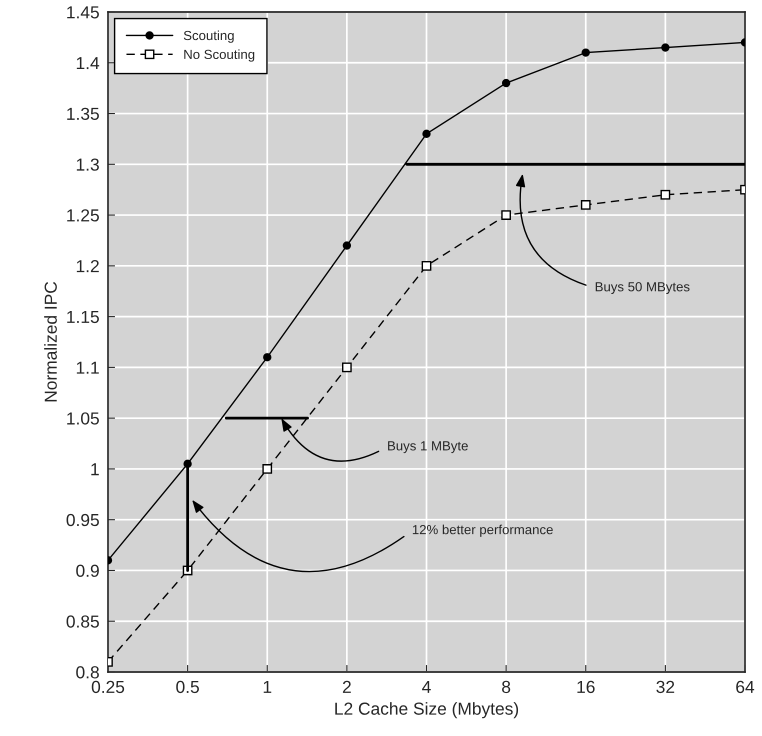 This screenshot has width=762, height=736. Describe the element at coordinates (87, 570) in the screenshot. I see `y-tick-label: 0.9` at that location.